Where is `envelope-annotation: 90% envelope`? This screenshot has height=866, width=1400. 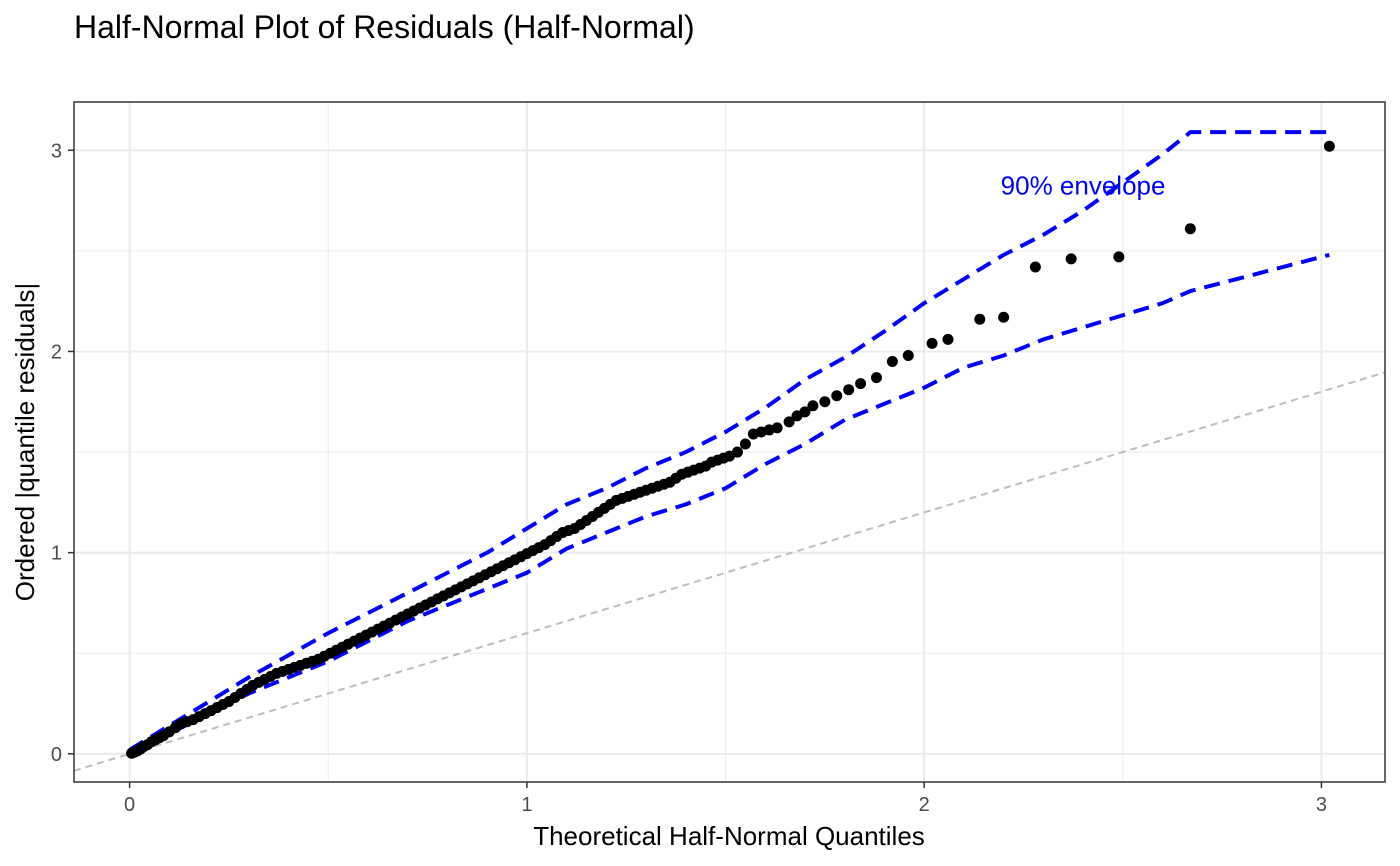
envelope-annotation: 90% envelope is located at coordinates (1083, 186).